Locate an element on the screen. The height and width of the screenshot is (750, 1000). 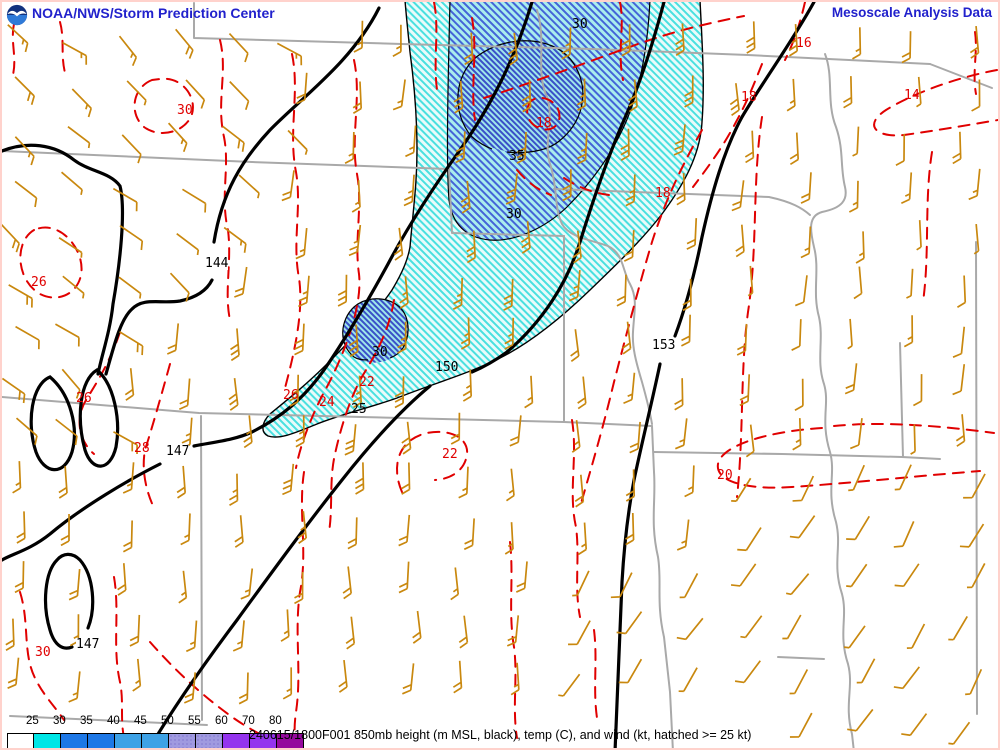
page-subtitle: Mesoscale Analysis Data is located at coordinates (911, 12).